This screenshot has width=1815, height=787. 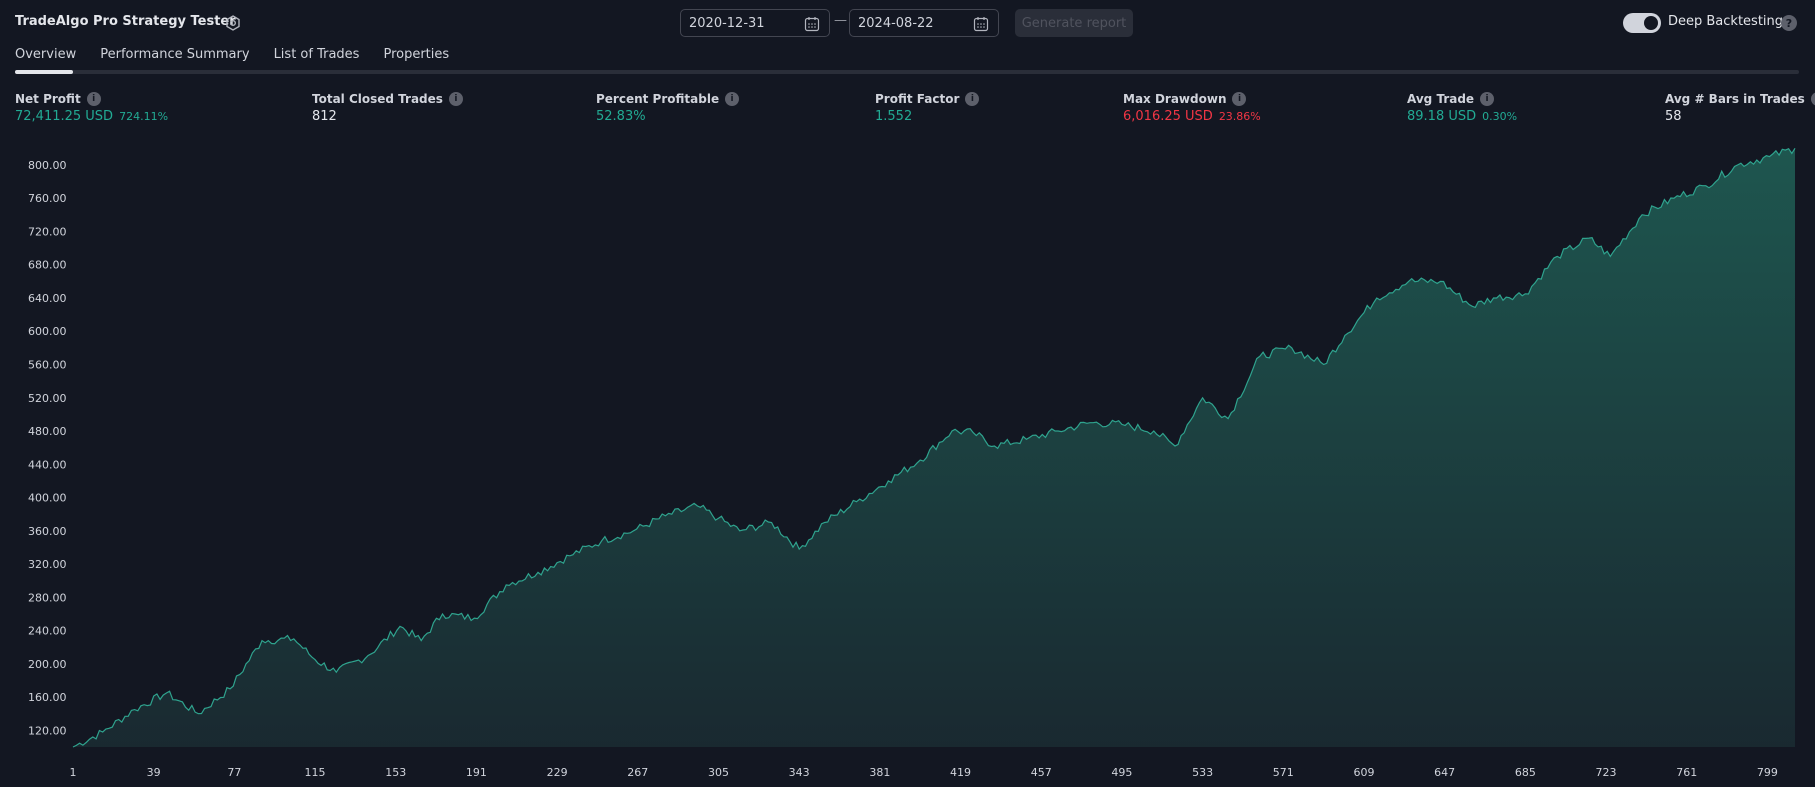 I want to click on x-tick-label: 609, so click(x=1363, y=772).